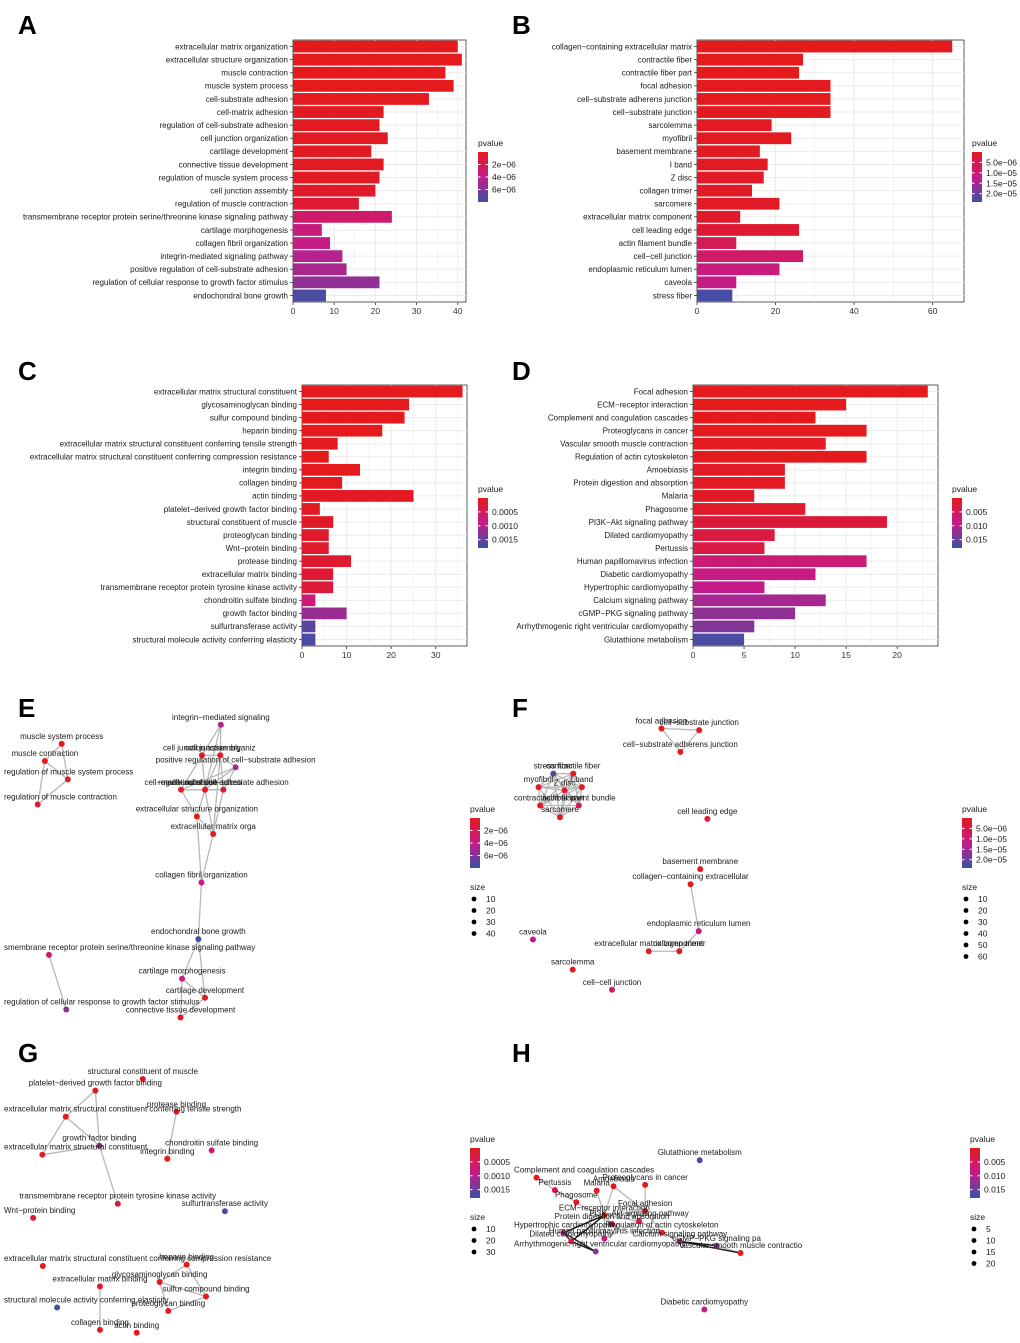 Image resolution: width=1020 pixels, height=1343 pixels. I want to click on category-label: Malaria, so click(675, 496).